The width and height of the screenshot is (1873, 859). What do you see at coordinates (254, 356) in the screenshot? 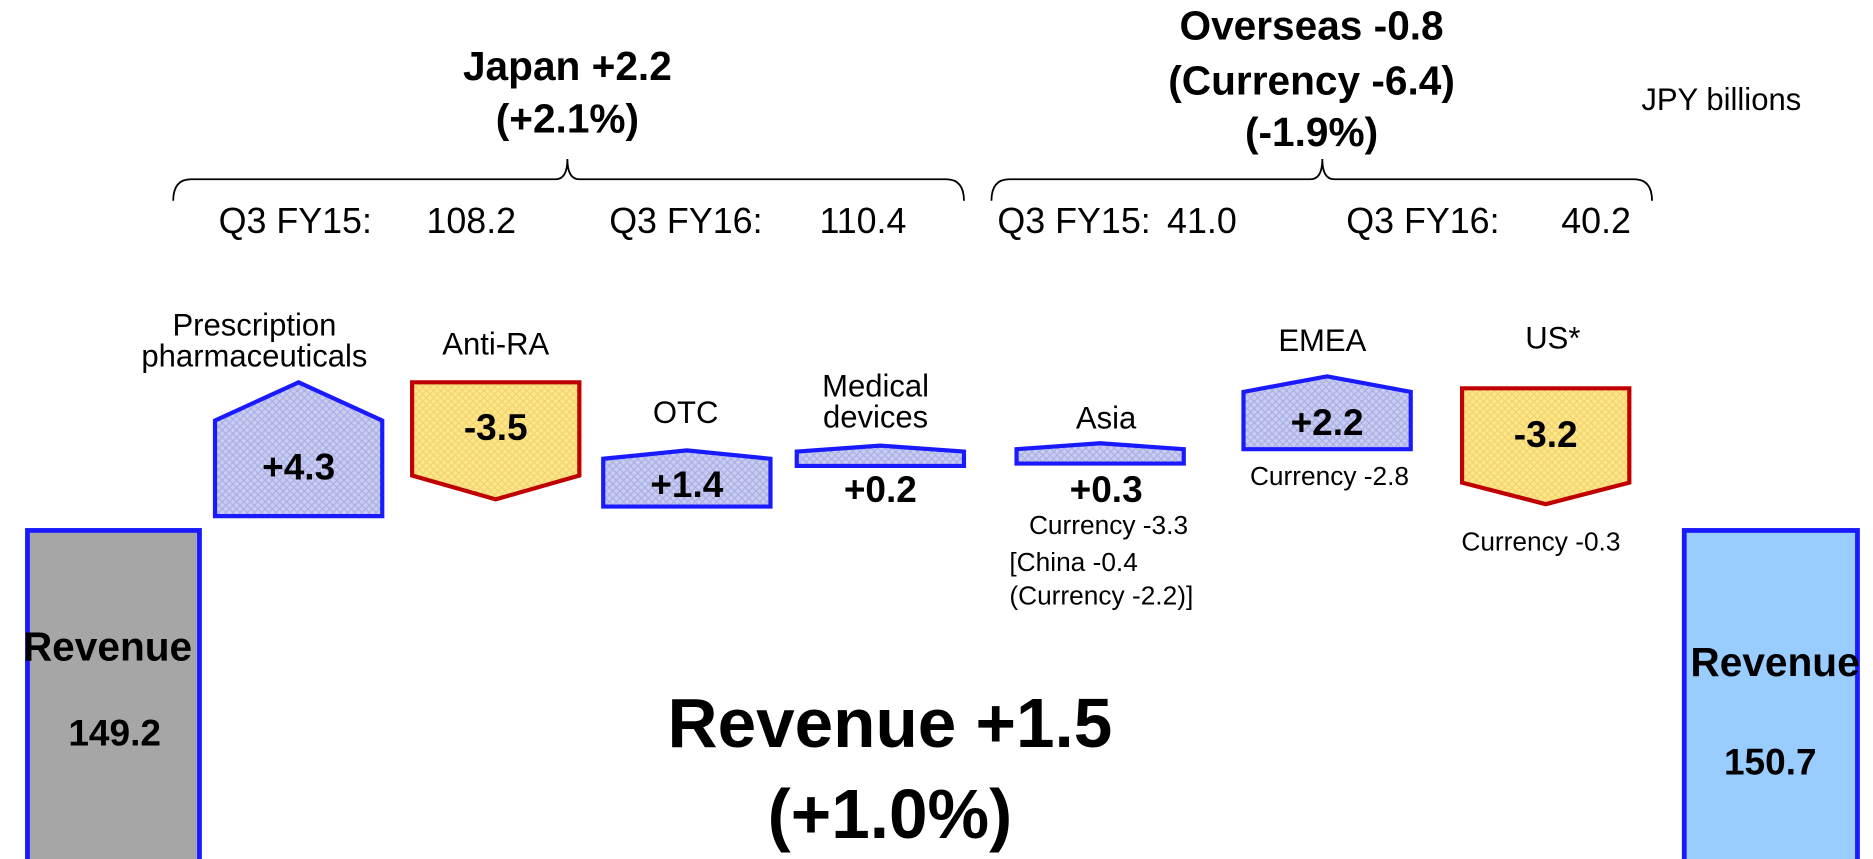
I see `item-label: pharmaceuticals` at bounding box center [254, 356].